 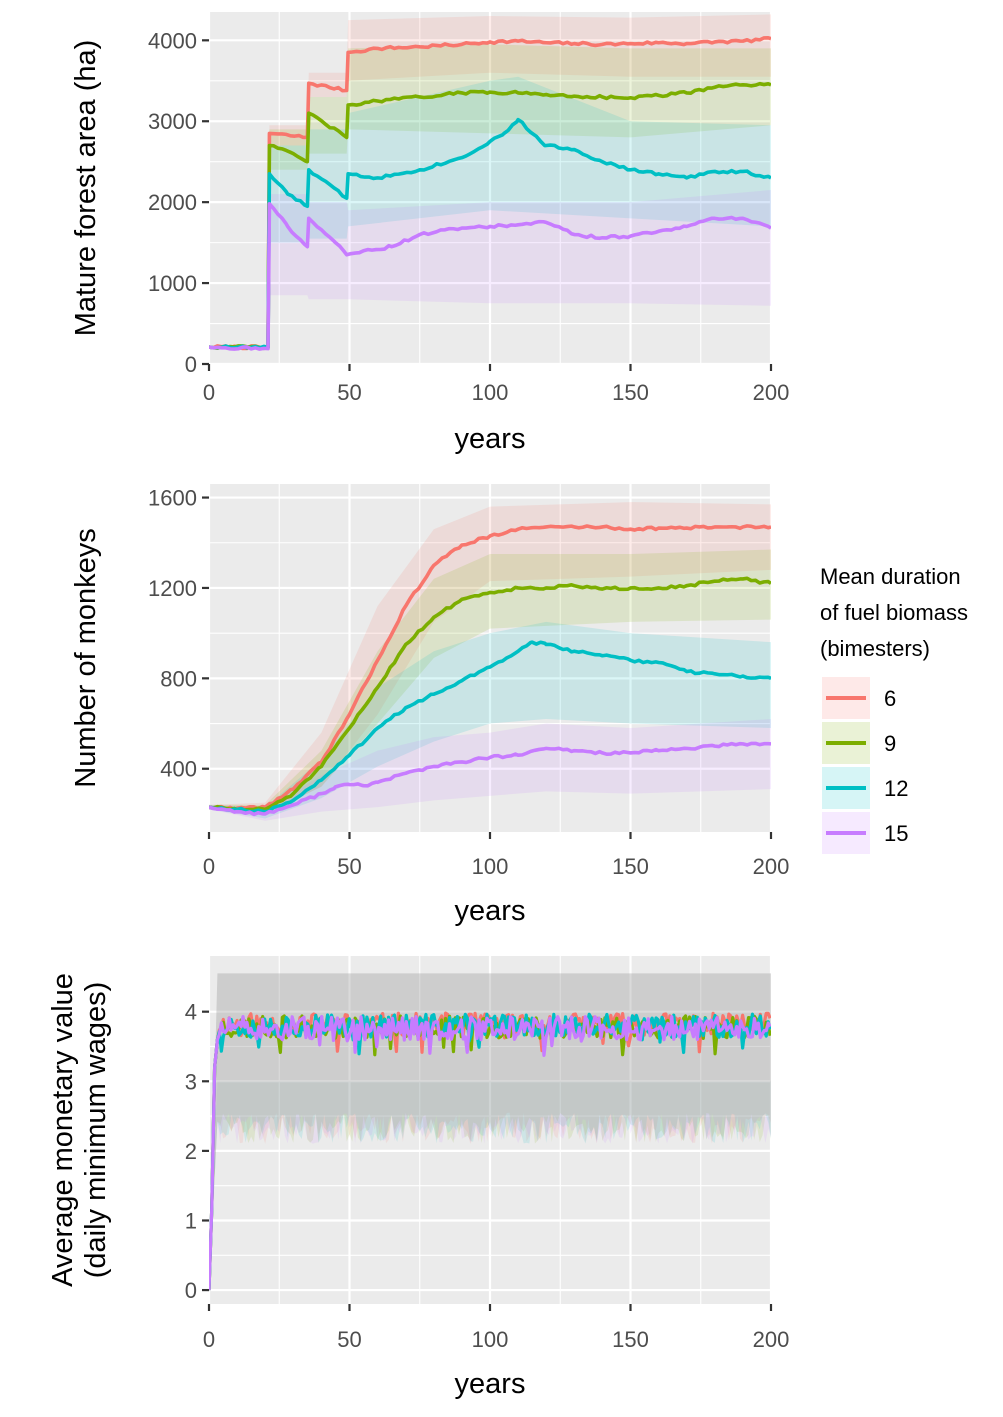 I want to click on legend-label: 12, so click(x=896, y=788).